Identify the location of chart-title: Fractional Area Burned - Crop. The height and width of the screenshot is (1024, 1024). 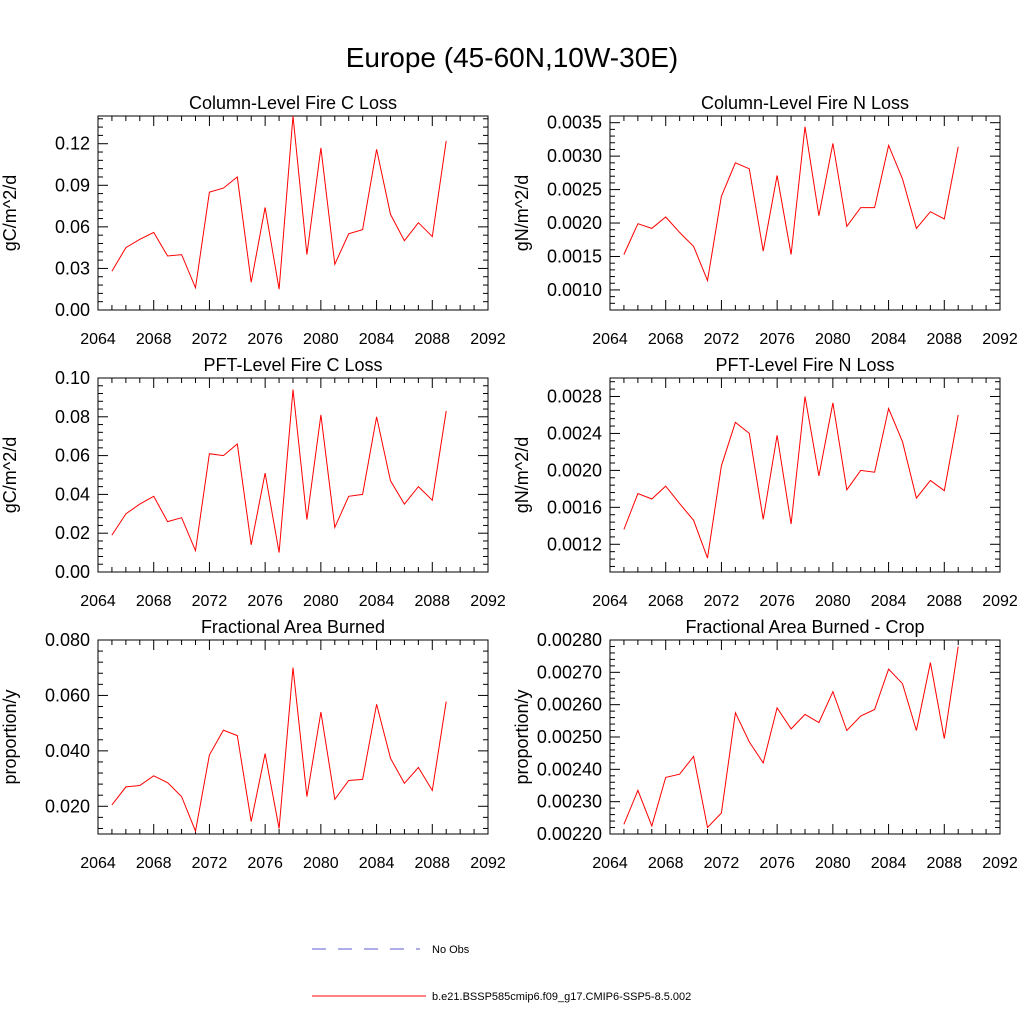
(804, 627).